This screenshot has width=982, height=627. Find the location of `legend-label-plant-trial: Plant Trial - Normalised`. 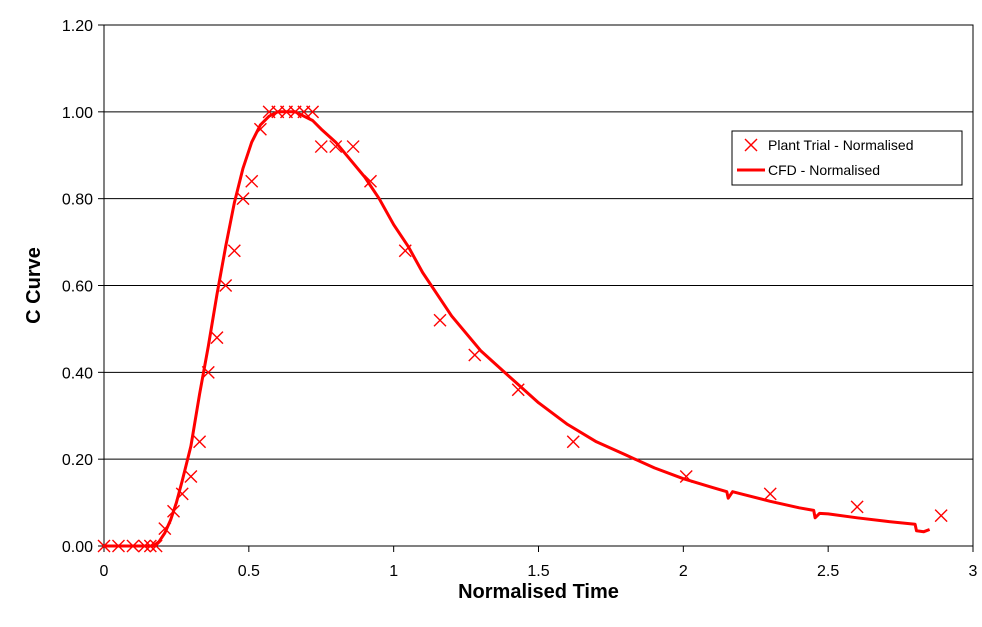

legend-label-plant-trial: Plant Trial - Normalised is located at coordinates (841, 145).